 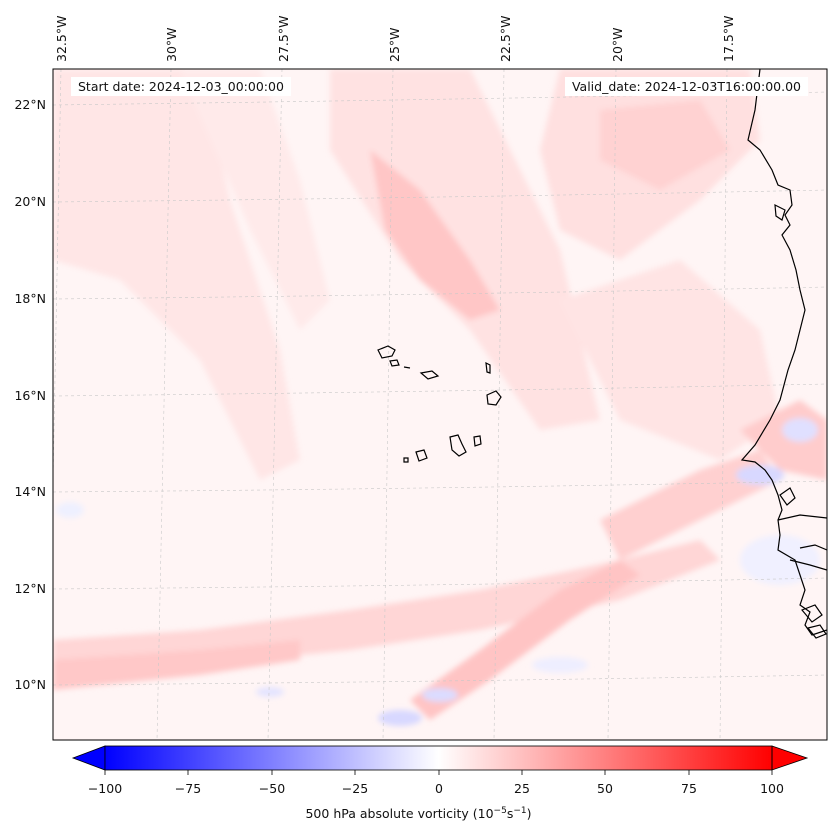 I want to click on lon-label-27-5w: 27.5°W, so click(x=283, y=38).